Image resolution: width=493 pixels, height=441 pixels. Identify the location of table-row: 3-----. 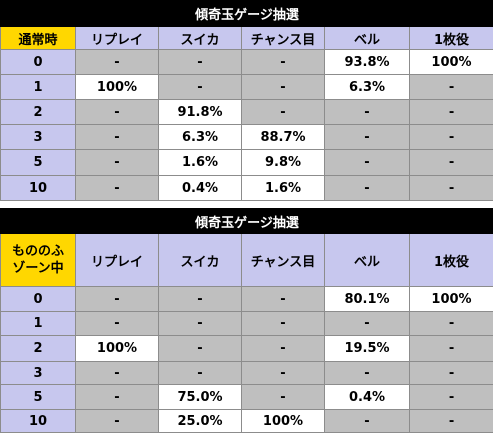
(246, 373).